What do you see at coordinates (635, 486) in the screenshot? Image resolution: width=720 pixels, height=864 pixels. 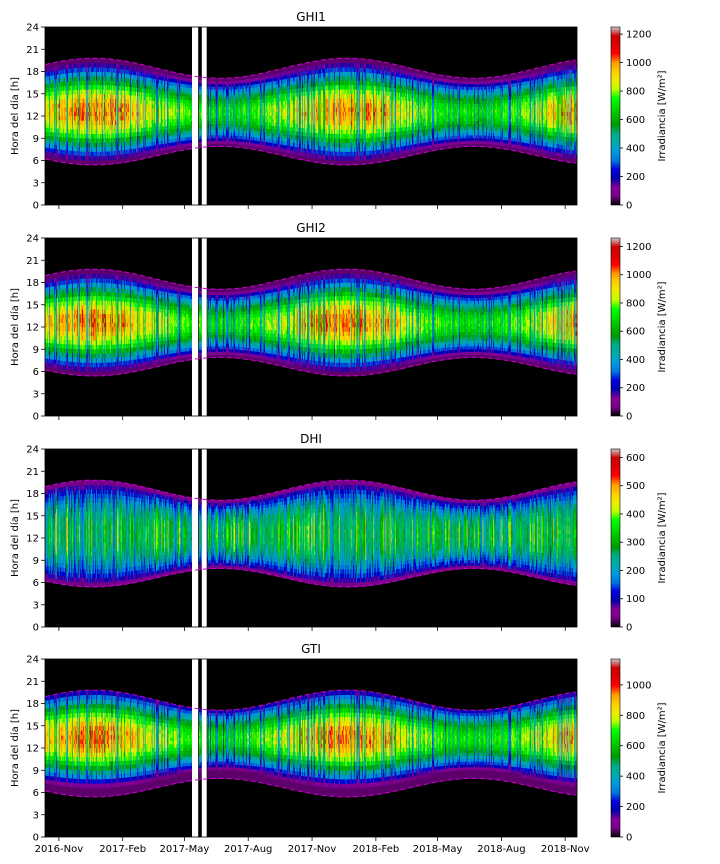 I see `colorbar-tick-label: 500` at bounding box center [635, 486].